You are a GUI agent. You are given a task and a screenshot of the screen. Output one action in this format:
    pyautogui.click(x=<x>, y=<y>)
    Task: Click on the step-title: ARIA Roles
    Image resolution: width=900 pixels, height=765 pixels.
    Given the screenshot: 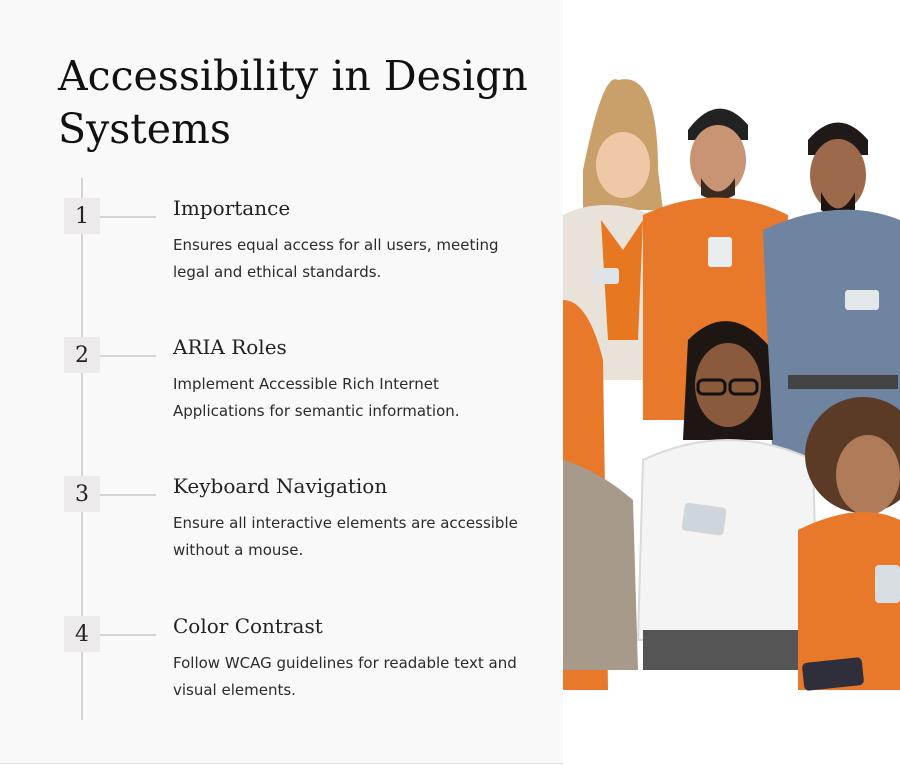 What is the action you would take?
    pyautogui.click(x=230, y=347)
    